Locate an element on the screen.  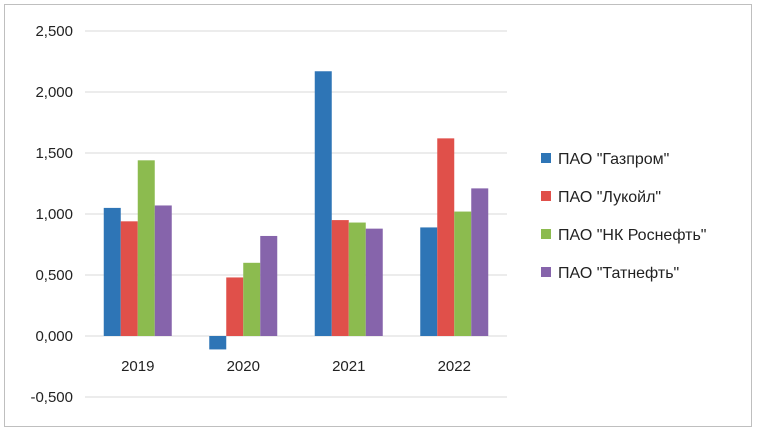
legend-label: ПАО "Лукойл" is located at coordinates (609, 197).